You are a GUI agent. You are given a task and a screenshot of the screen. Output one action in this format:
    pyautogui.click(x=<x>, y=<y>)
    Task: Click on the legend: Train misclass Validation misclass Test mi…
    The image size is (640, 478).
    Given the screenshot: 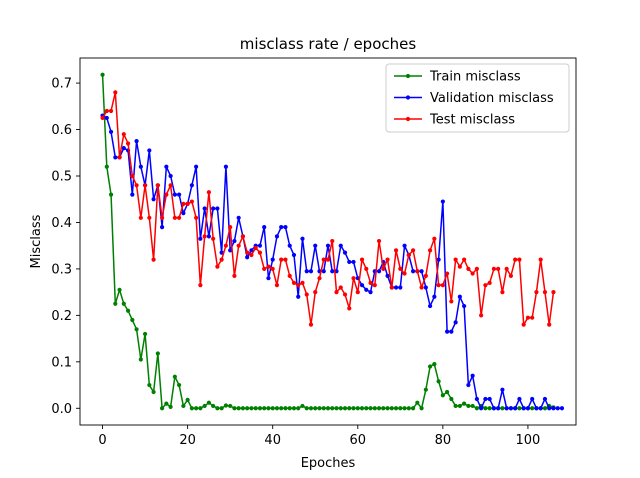 What is the action you would take?
    pyautogui.click(x=477, y=98)
    